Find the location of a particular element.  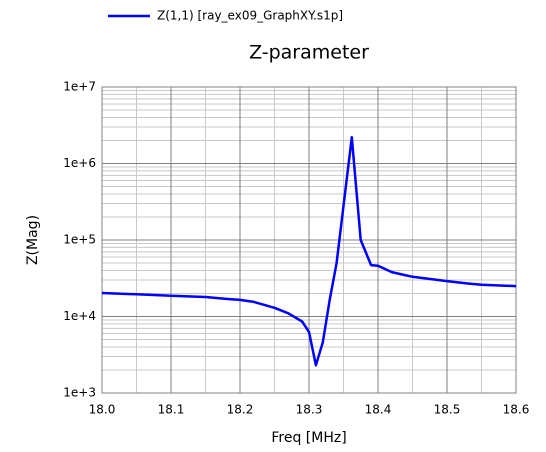

y-axis-label: Z(Mag) is located at coordinates (33, 240).